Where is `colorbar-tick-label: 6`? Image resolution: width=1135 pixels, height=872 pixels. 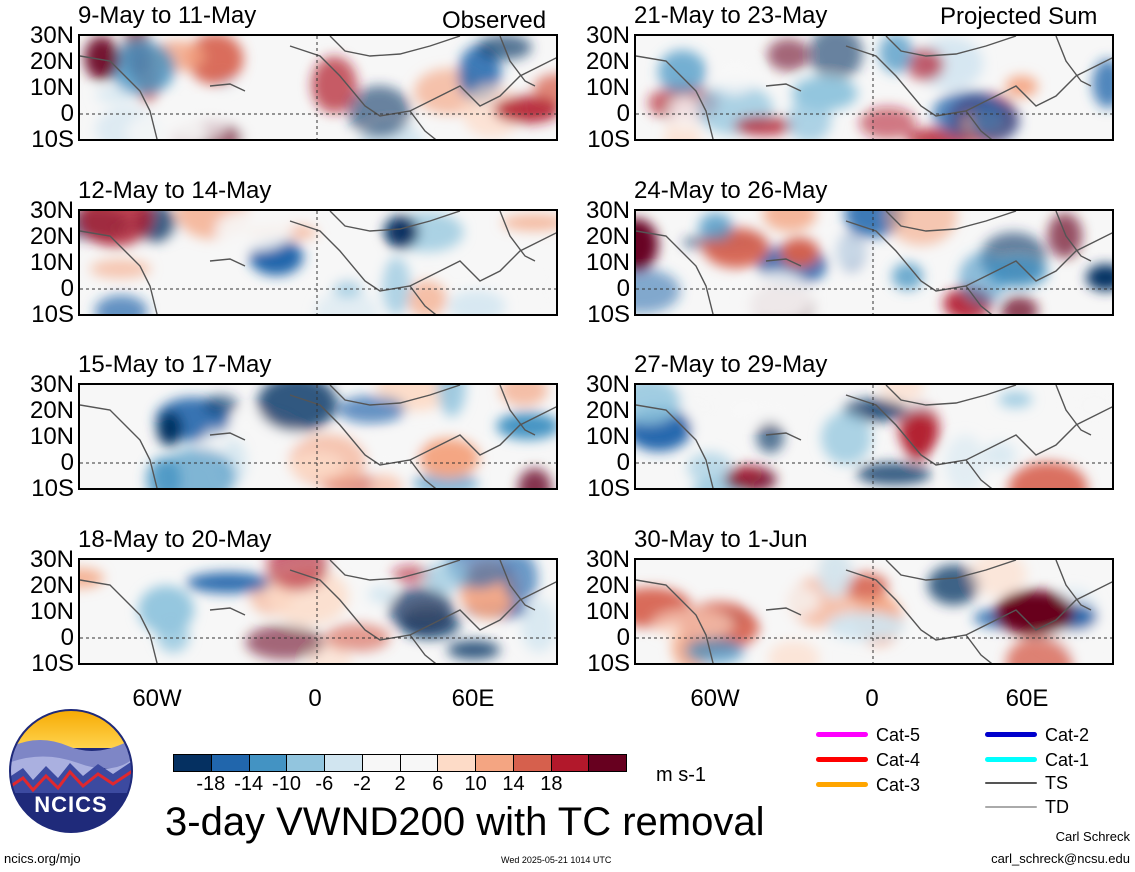
colorbar-tick-label: 6 is located at coordinates (438, 784).